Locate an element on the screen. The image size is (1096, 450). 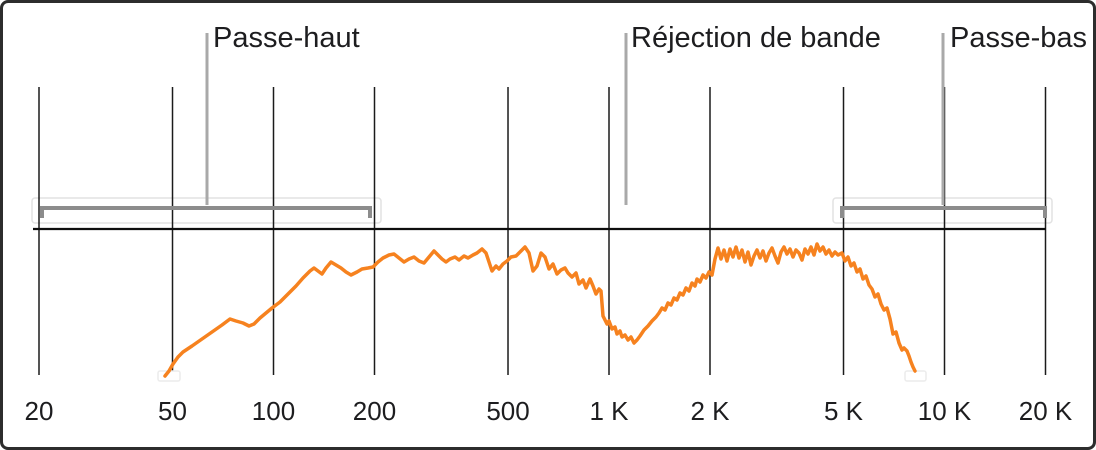
filter-label-passe-bas: Passe-bas is located at coordinates (1018, 38).